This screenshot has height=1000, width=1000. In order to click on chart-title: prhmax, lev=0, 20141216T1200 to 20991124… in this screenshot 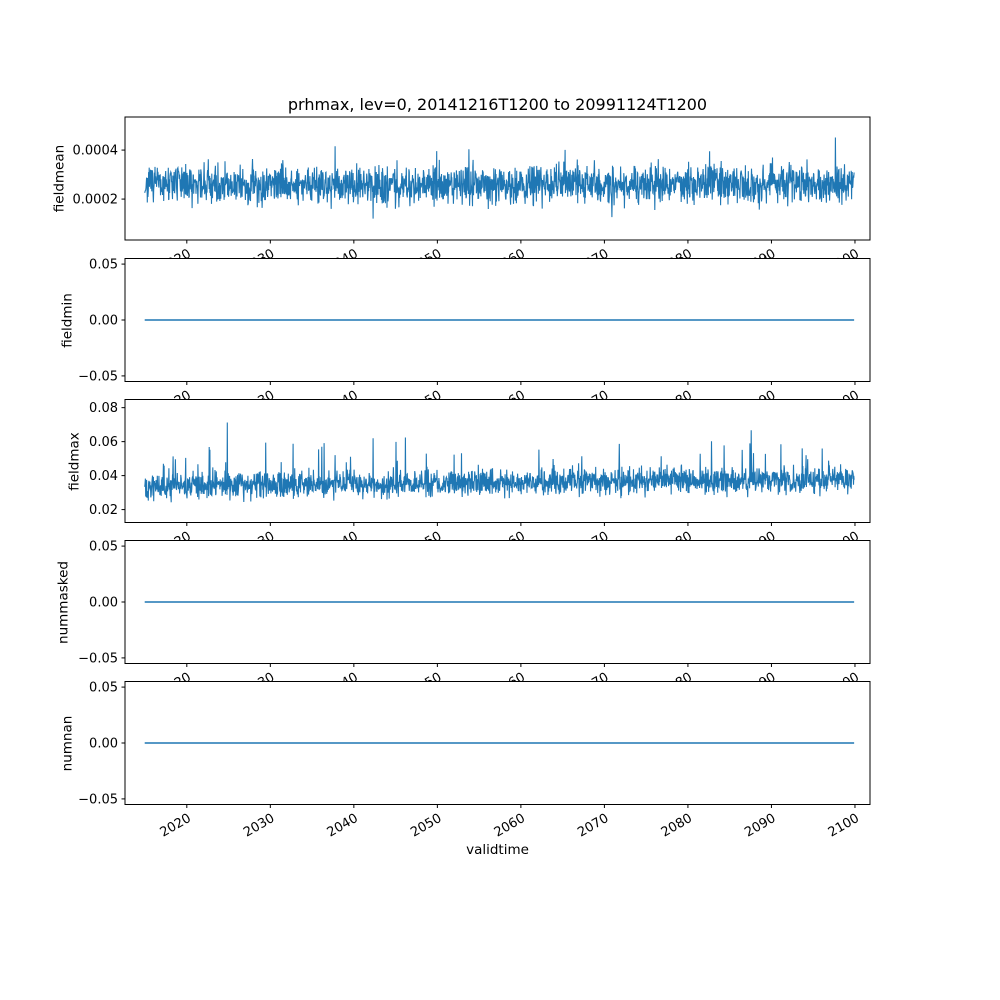, I will do `click(497, 104)`.